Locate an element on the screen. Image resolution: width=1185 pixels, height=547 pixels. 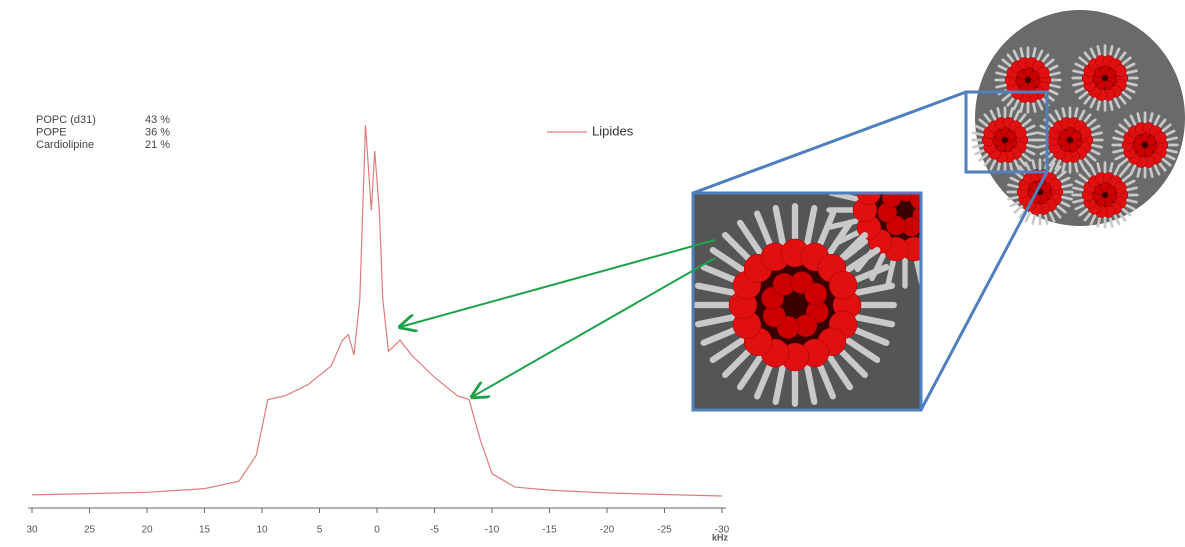
legend-label: Lipides is located at coordinates (613, 130).